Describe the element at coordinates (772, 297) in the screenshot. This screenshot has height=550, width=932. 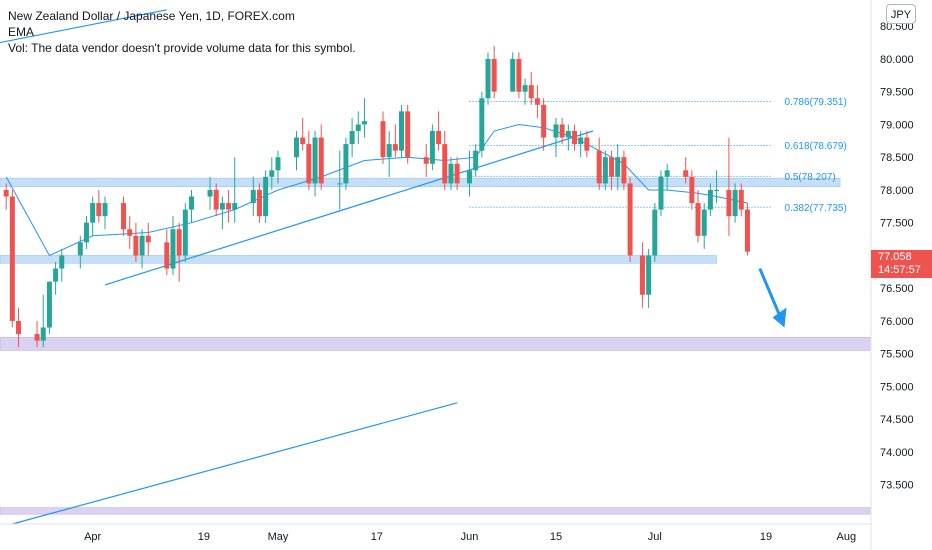
I see `projection-arrow` at that location.